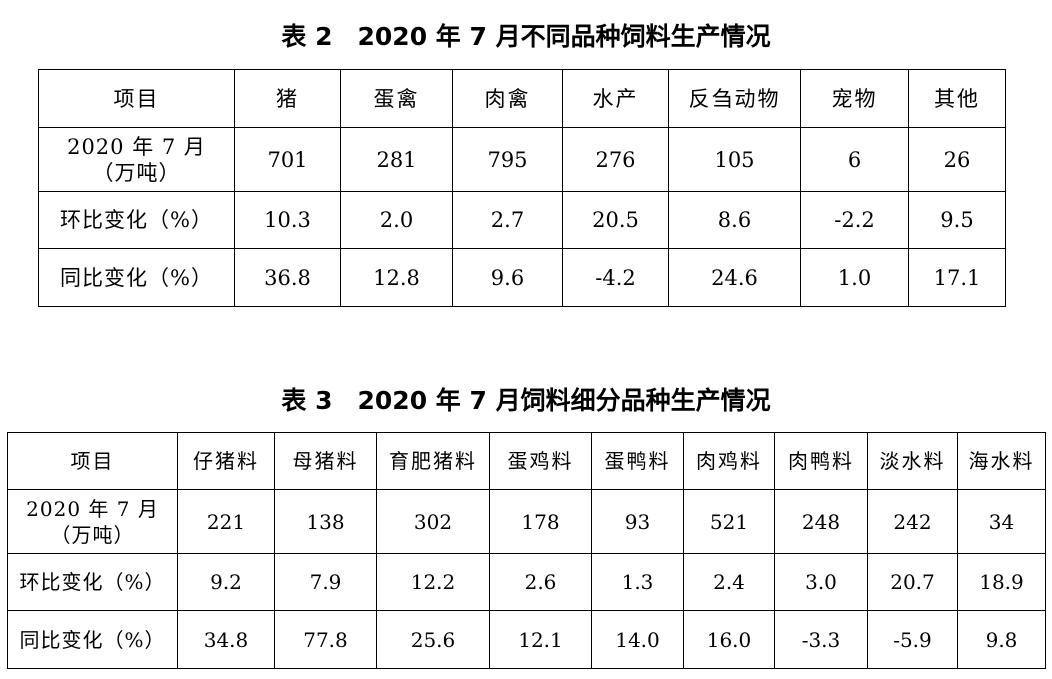  What do you see at coordinates (615, 277) in the screenshot?
I see `table-cell: -4.2` at bounding box center [615, 277].